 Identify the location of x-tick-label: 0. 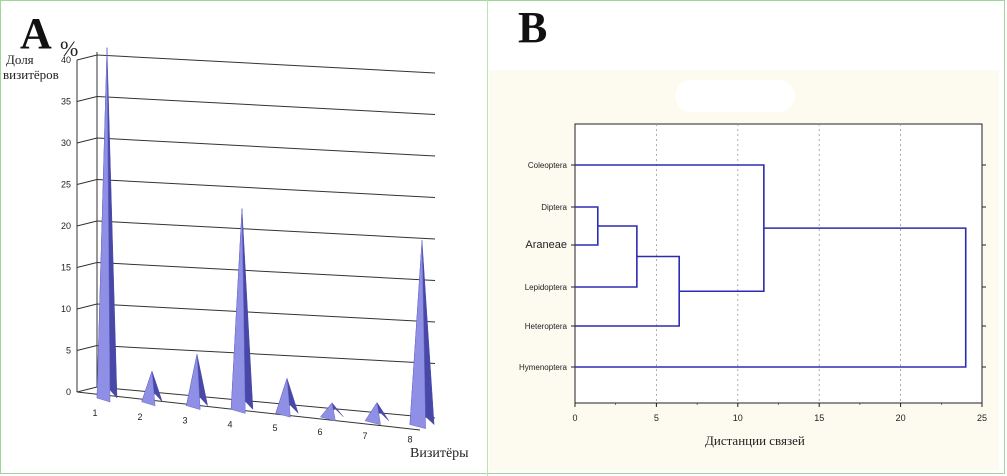
(574, 418).